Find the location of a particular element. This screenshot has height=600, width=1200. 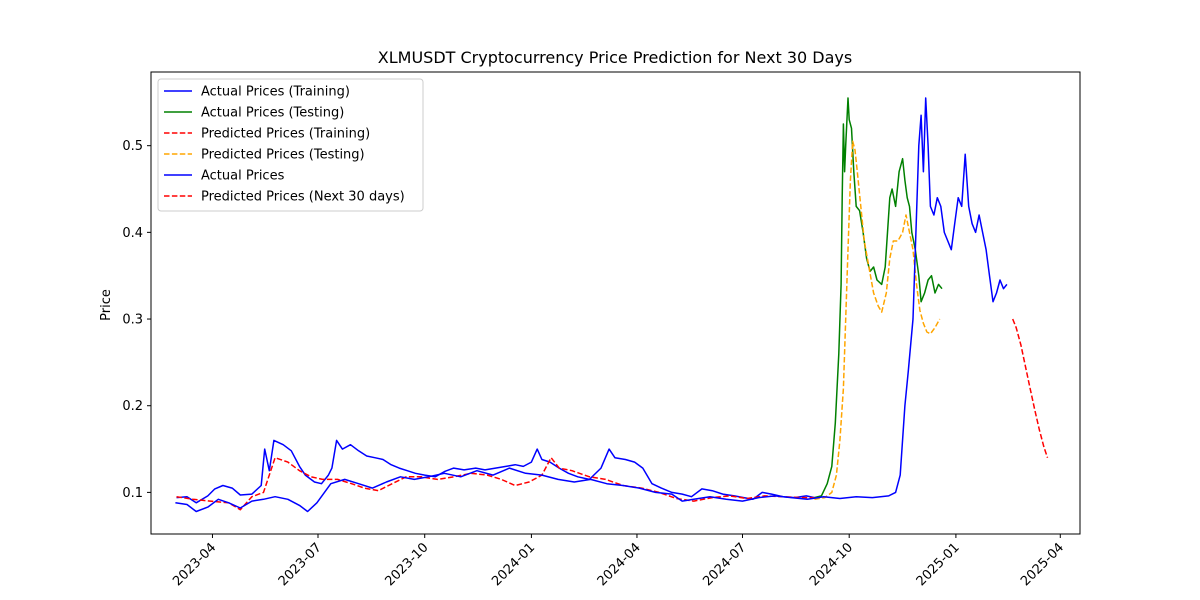

legend-entry-label: Predicted Prices (Next 30 days) is located at coordinates (303, 197).